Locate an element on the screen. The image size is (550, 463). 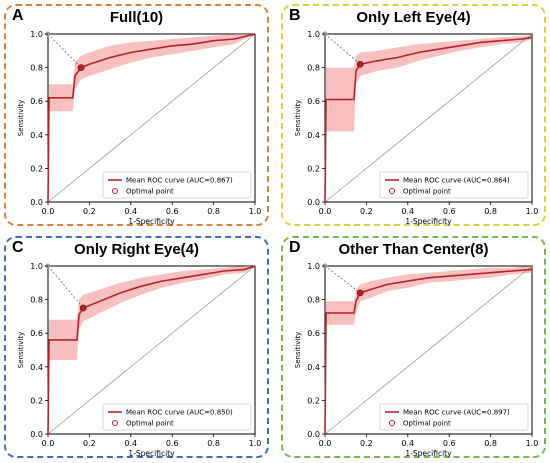
panel-letter: D is located at coordinates (295, 247).